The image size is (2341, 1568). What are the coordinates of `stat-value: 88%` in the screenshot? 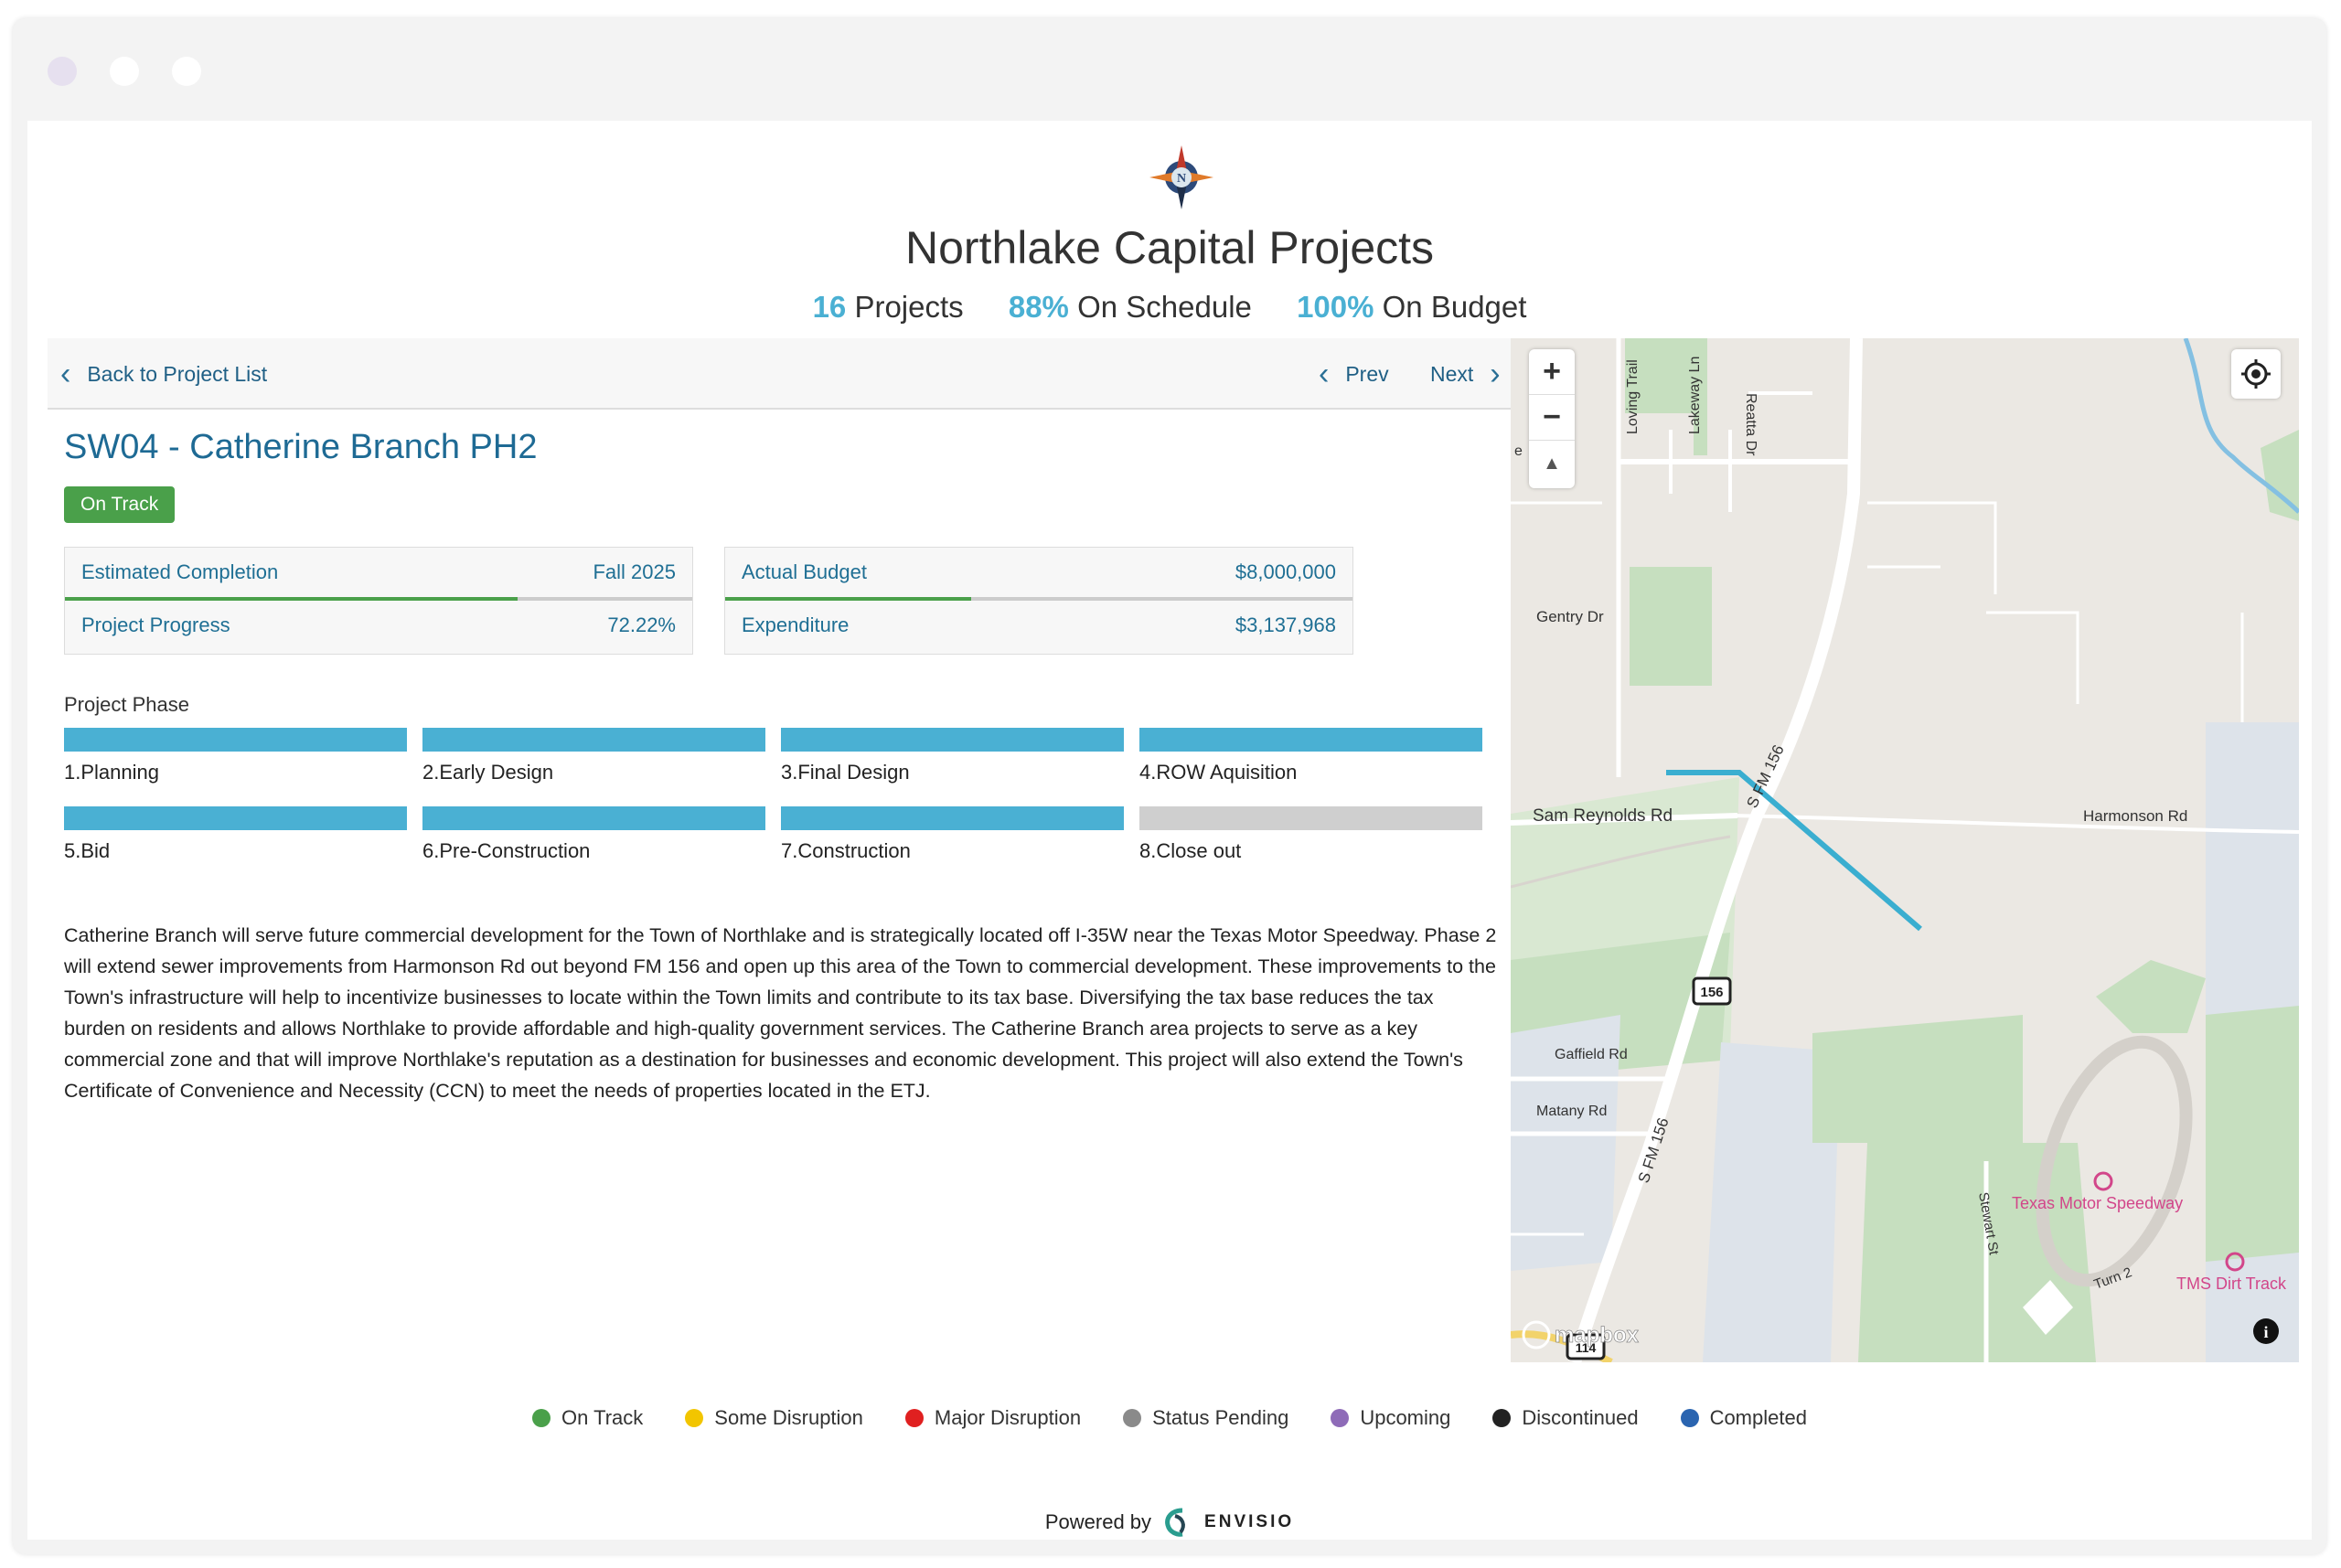 It's located at (1038, 307).